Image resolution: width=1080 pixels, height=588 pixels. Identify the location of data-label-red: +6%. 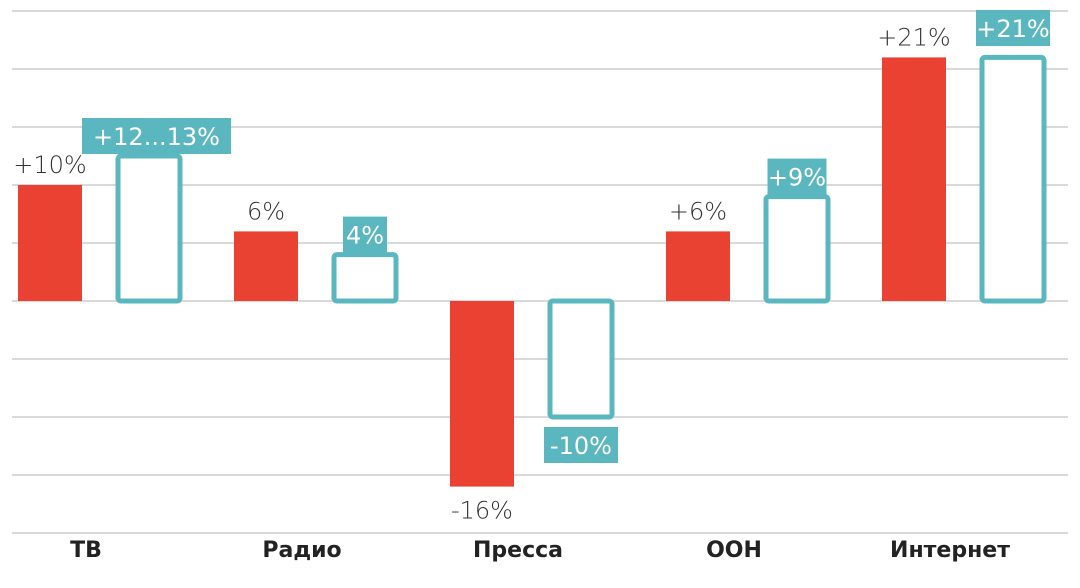
(698, 211).